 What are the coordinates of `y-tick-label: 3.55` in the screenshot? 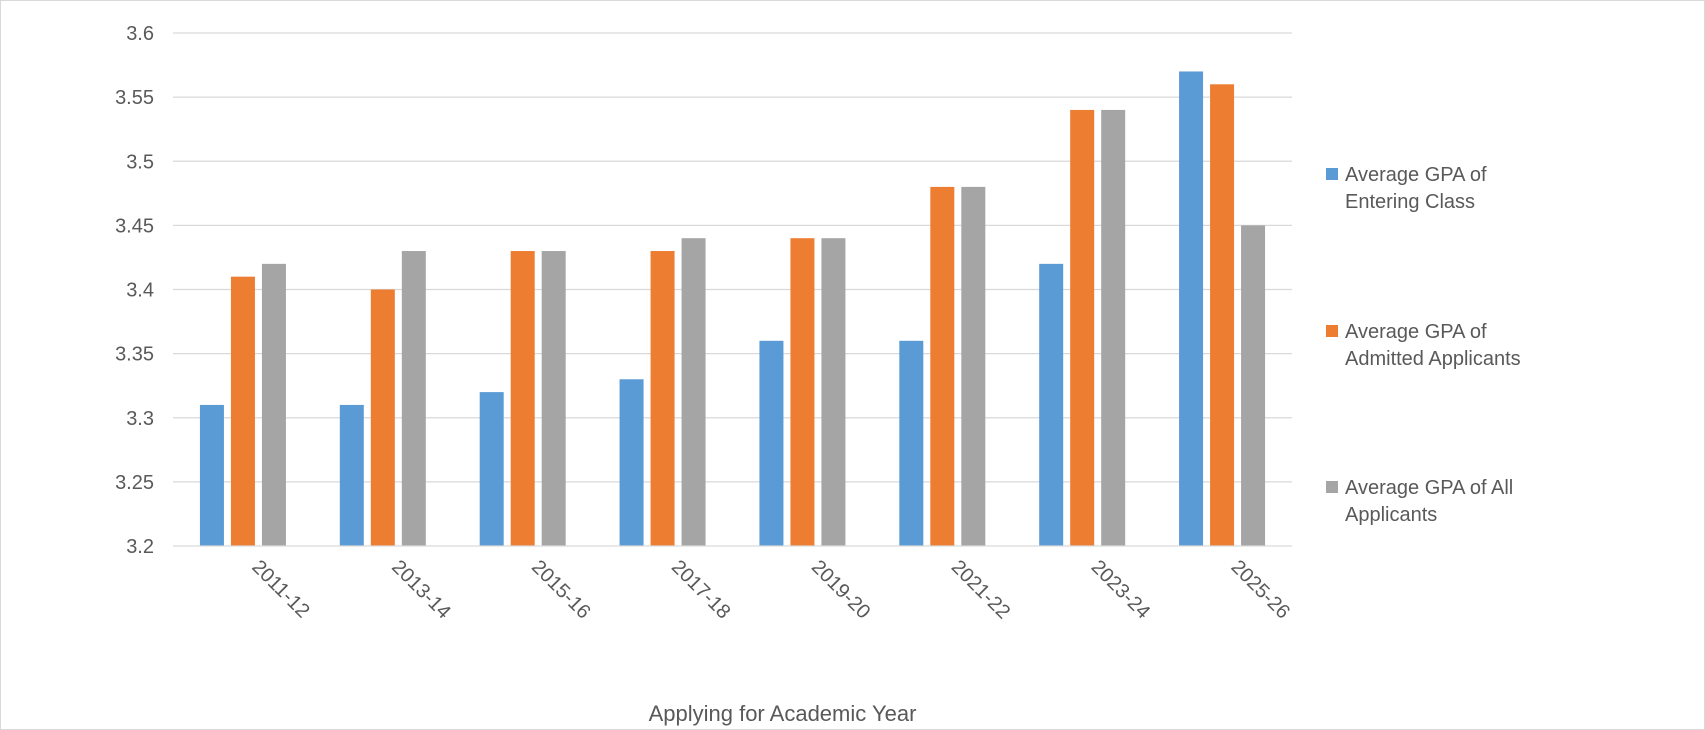 It's located at (134, 98).